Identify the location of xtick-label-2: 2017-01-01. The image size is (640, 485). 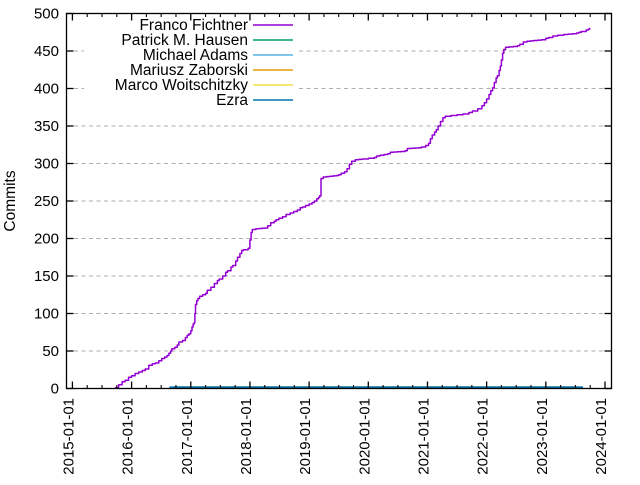
(187, 436).